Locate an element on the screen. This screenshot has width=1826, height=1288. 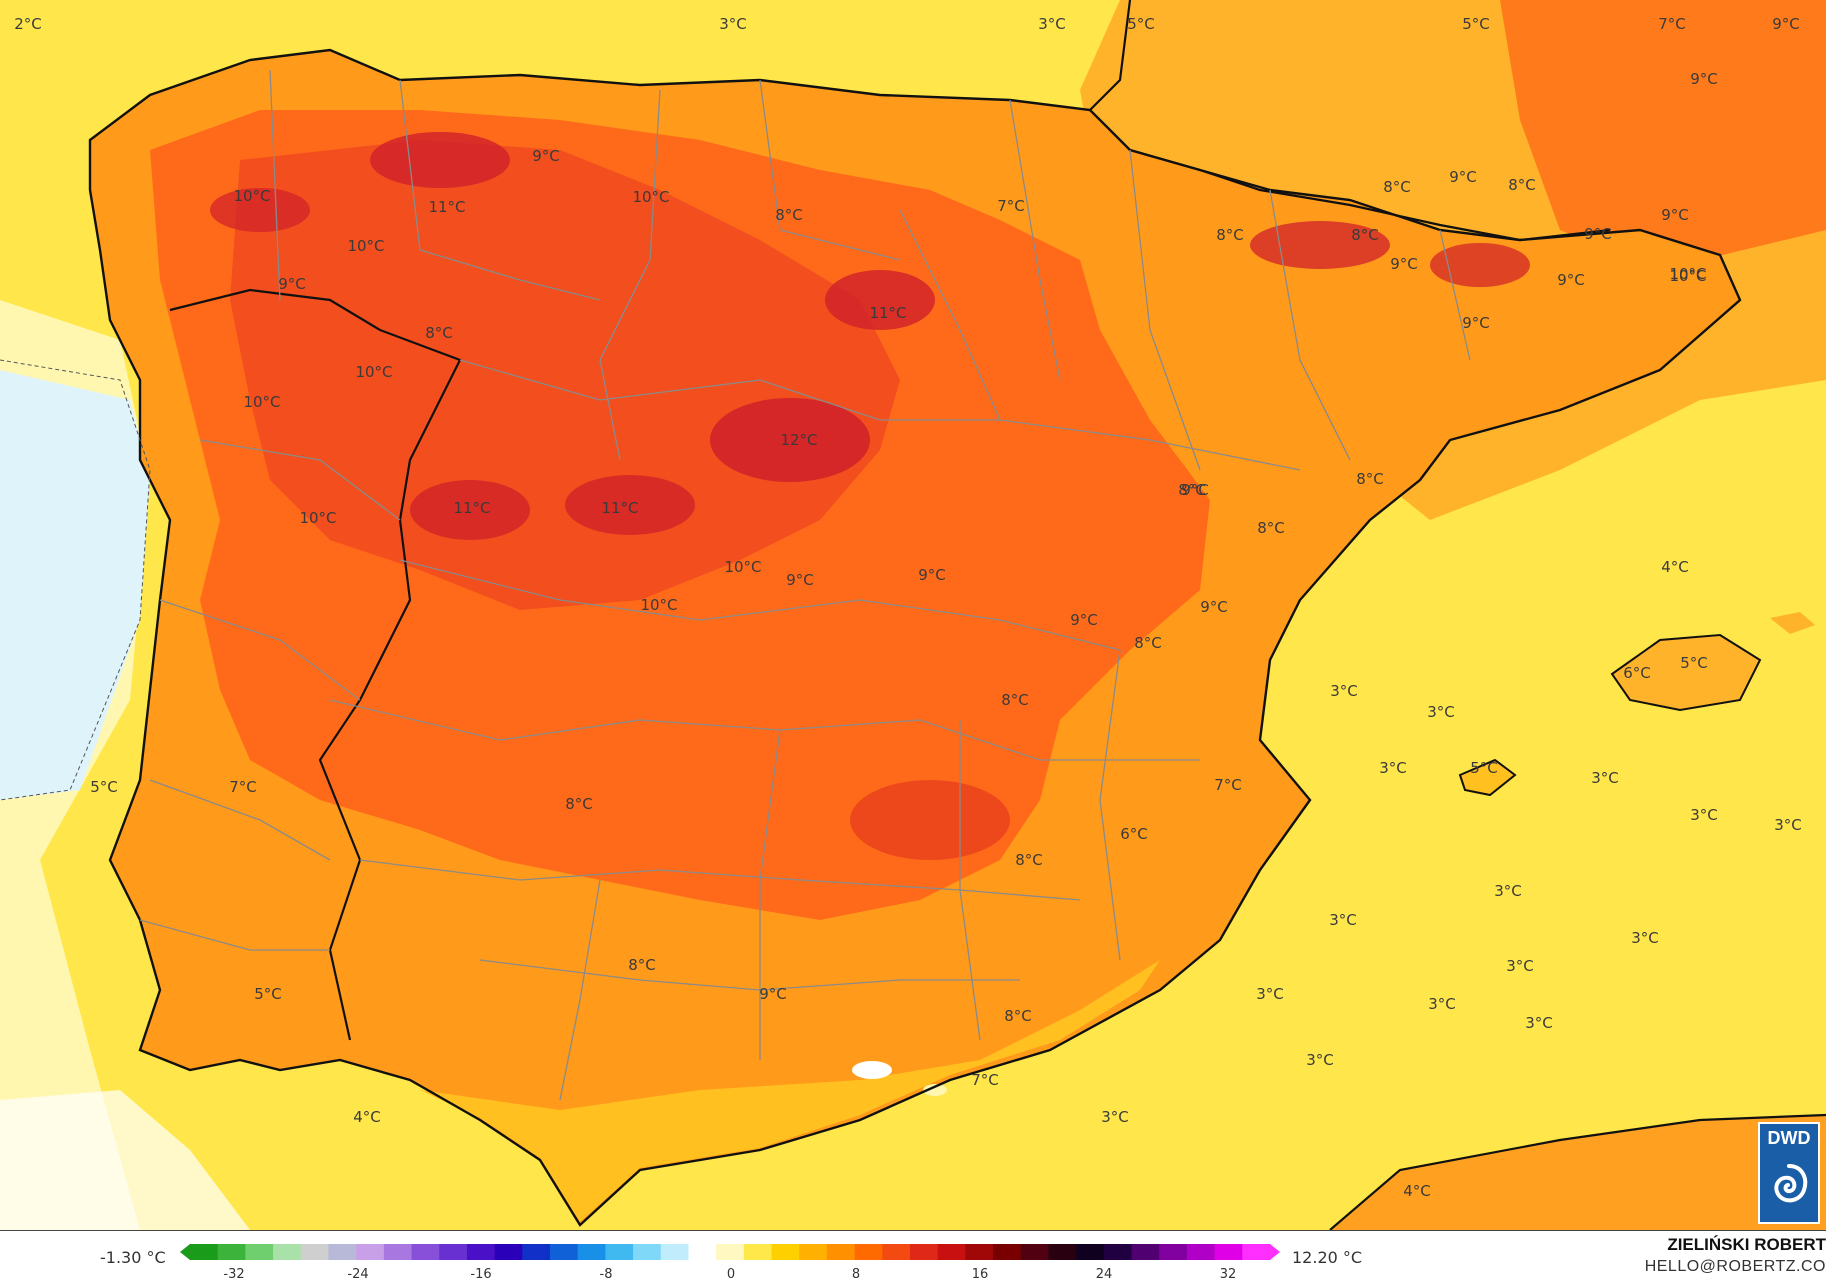
atlantic-white-zone is located at coordinates (75, 585).